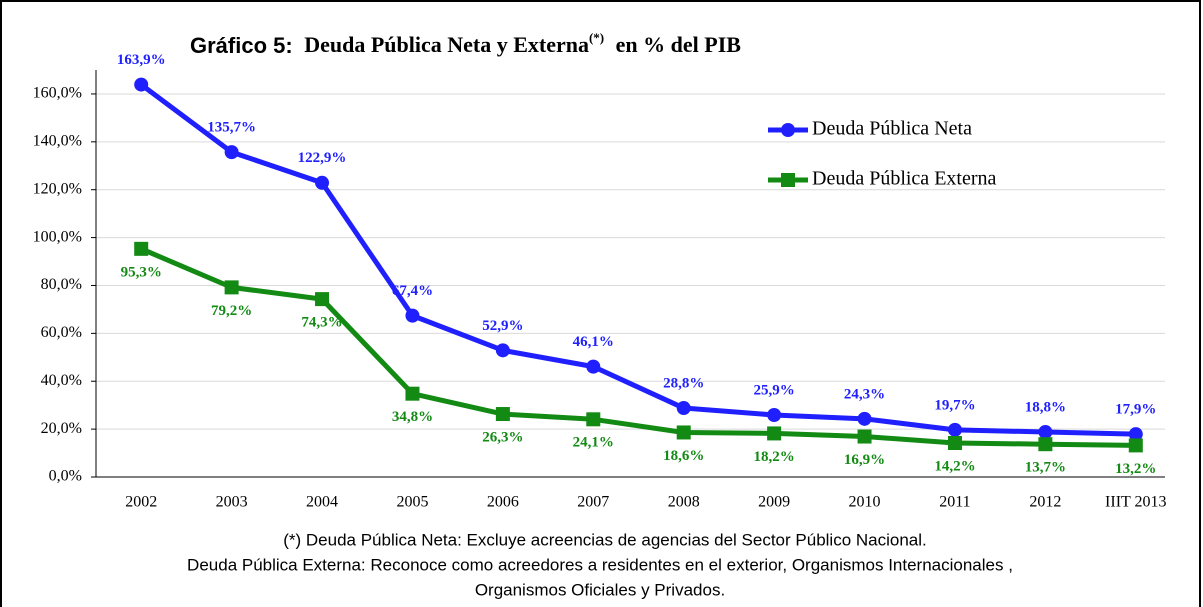  I want to click on title-prefix: Gráfico 5:, so click(241, 45).